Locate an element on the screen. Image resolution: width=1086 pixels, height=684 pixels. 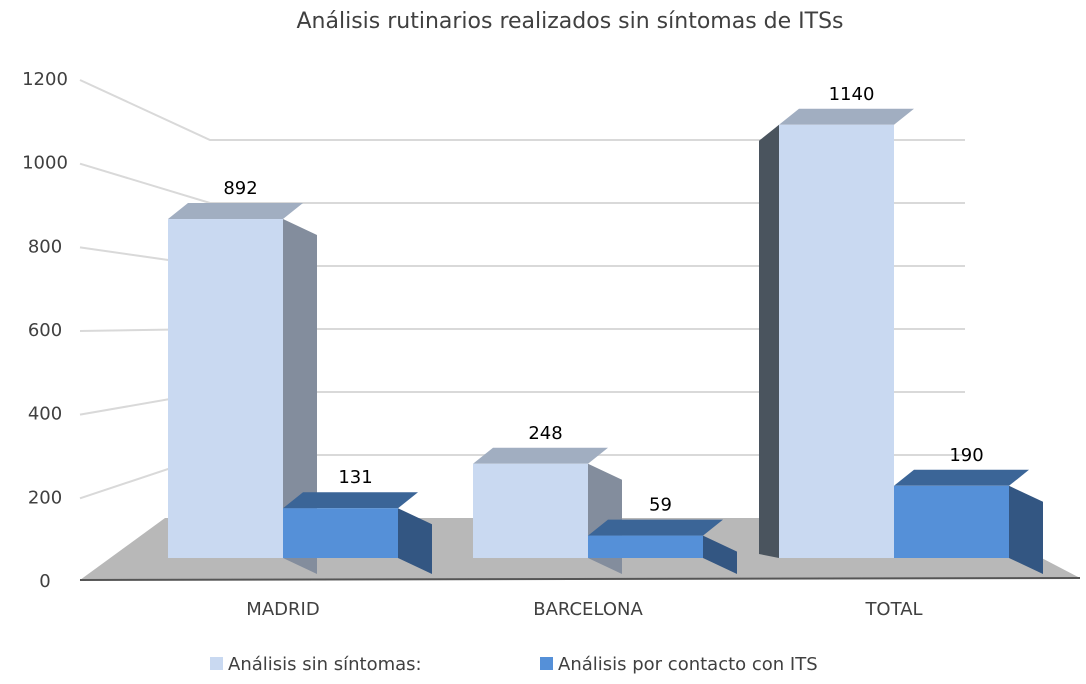
x-tick-label: TOTAL is located at coordinates (893, 609).